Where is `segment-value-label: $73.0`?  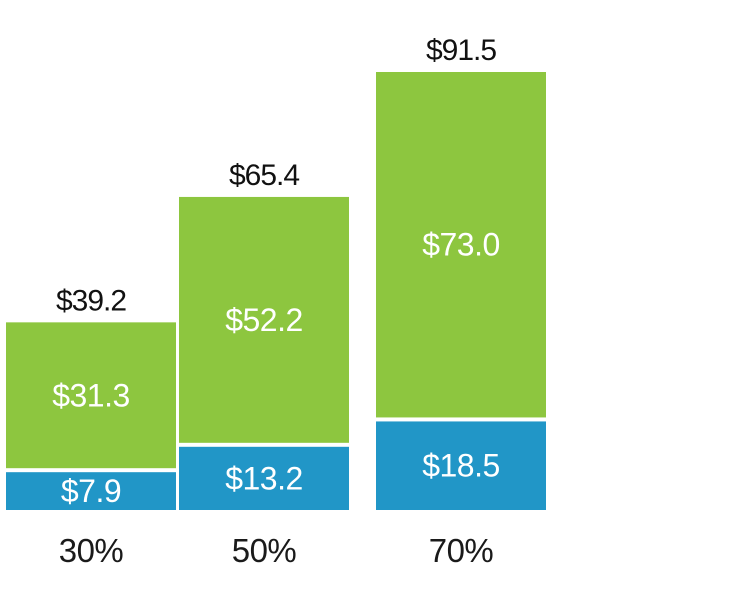 segment-value-label: $73.0 is located at coordinates (461, 245).